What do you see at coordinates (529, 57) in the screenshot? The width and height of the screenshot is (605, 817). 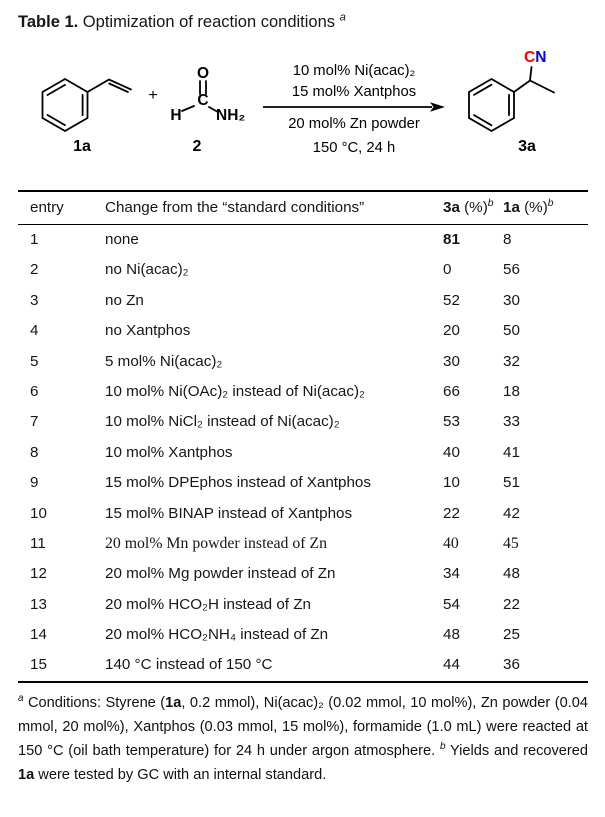 I see `nitrile-carbon-atom: C` at bounding box center [529, 57].